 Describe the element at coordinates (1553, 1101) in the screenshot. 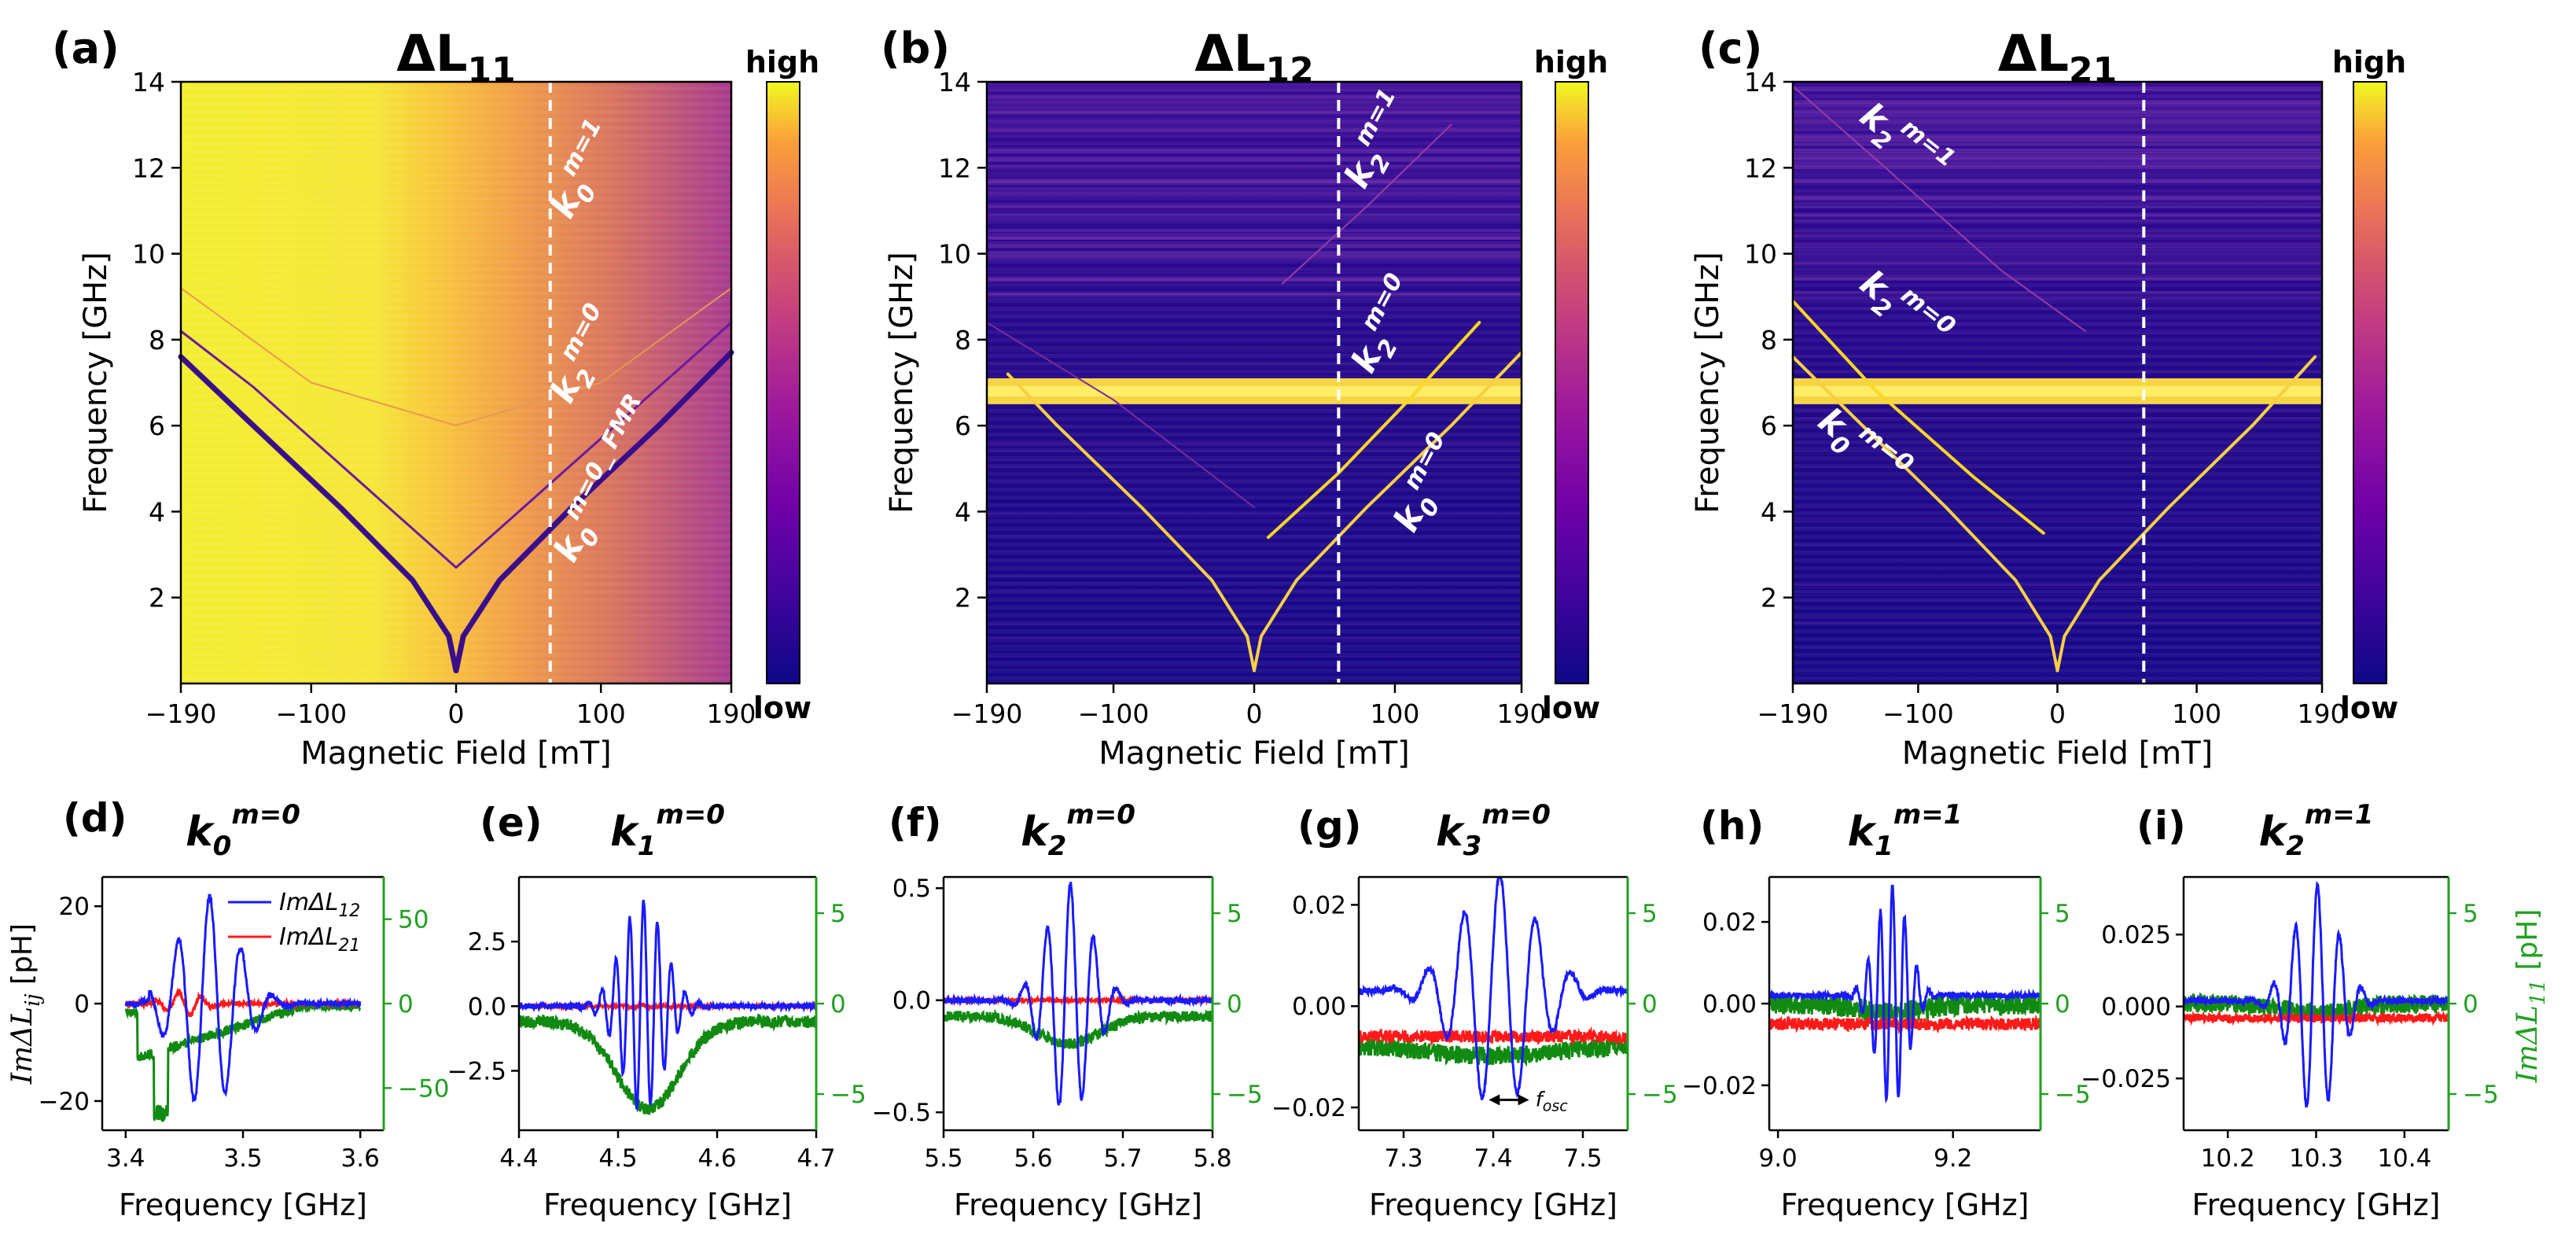

I see `fosc-label: fosc` at that location.